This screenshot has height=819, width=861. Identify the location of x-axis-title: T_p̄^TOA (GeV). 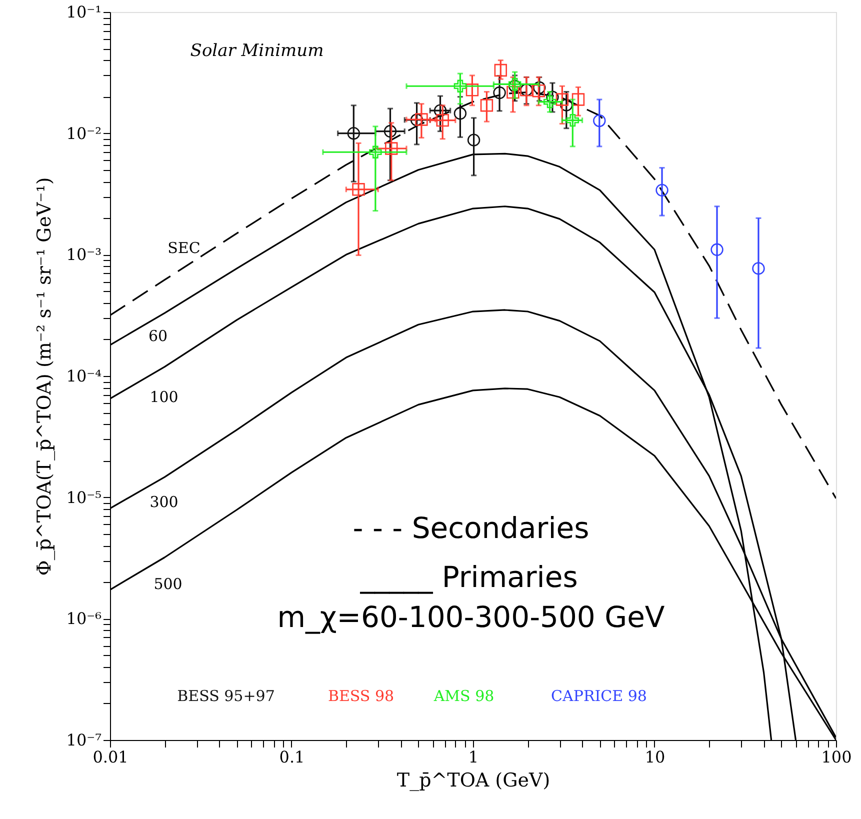
(473, 781).